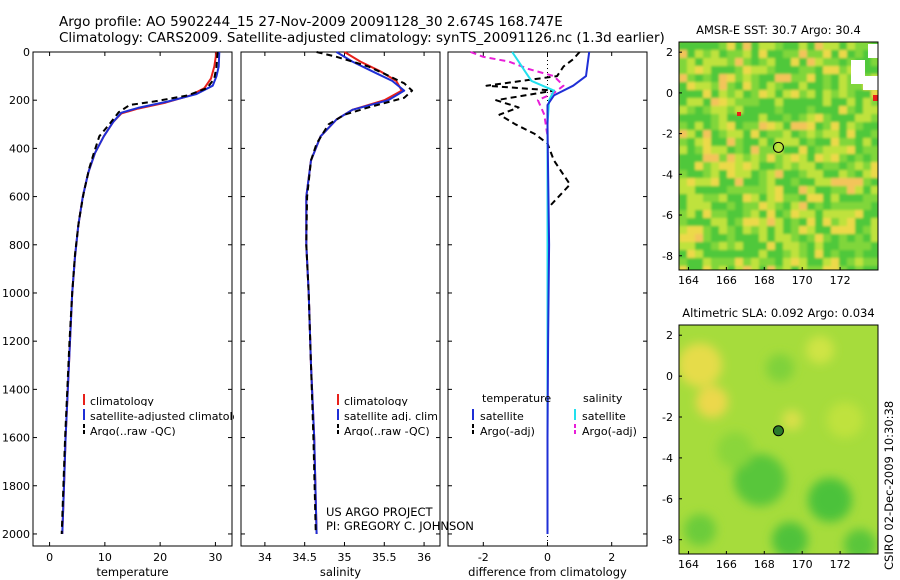 This screenshot has width=900, height=580. What do you see at coordinates (359, 293) in the screenshot?
I see `salinity-series-black` at bounding box center [359, 293].